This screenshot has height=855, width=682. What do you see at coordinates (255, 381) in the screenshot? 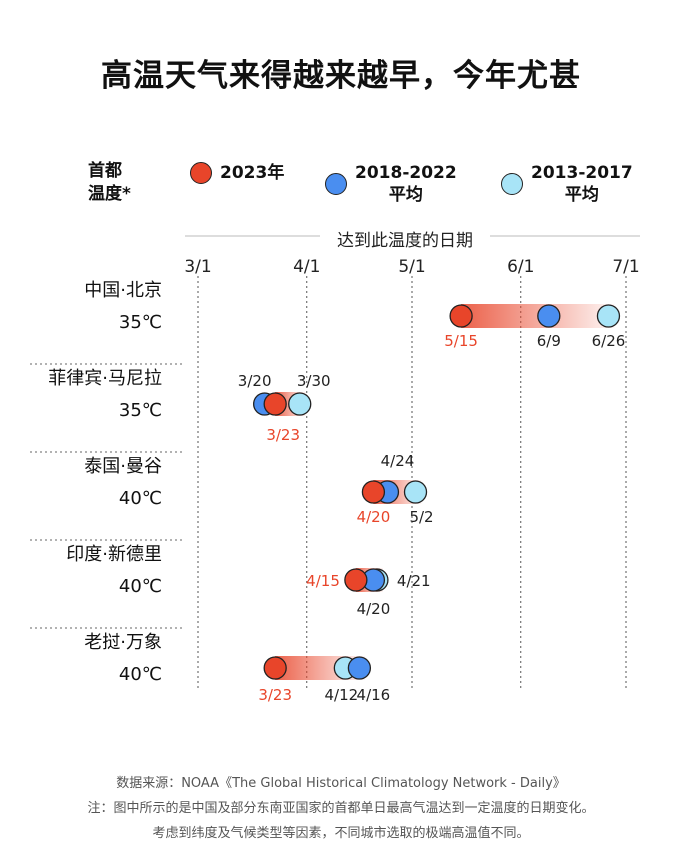
I see `point-label-2018-2022: 3/20` at bounding box center [255, 381].